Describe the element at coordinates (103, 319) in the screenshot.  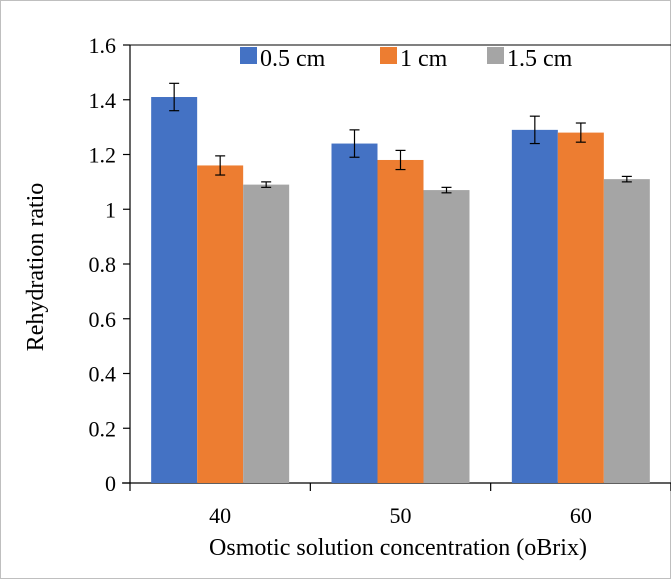
I see `y-tick-label: 0.6` at that location.